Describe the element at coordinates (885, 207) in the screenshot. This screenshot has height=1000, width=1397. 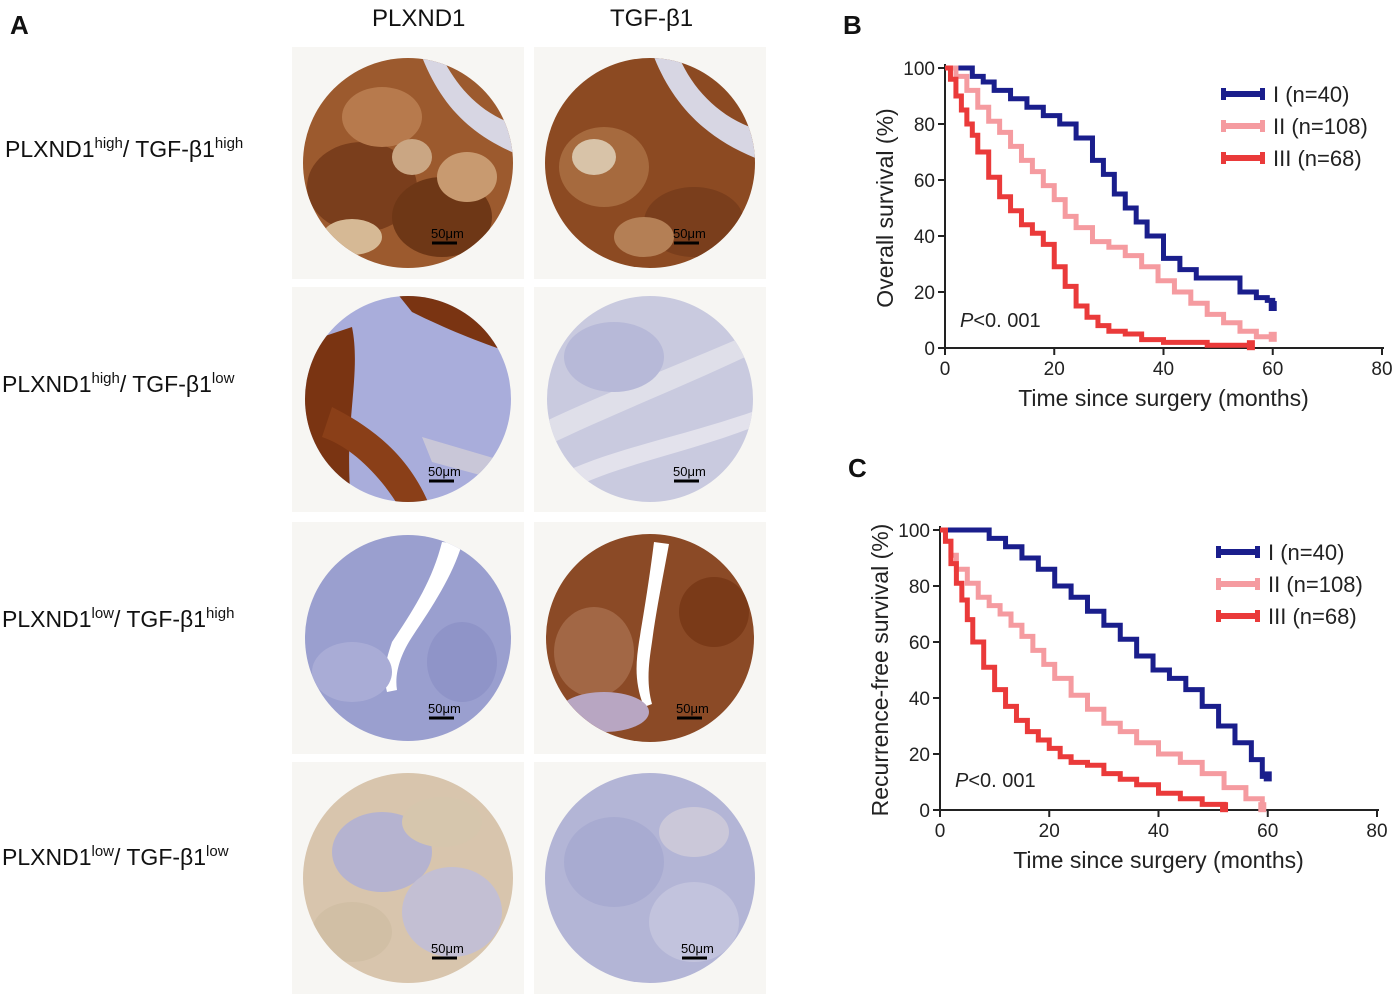
I see `y-axis-label: Overall survival (%)` at that location.